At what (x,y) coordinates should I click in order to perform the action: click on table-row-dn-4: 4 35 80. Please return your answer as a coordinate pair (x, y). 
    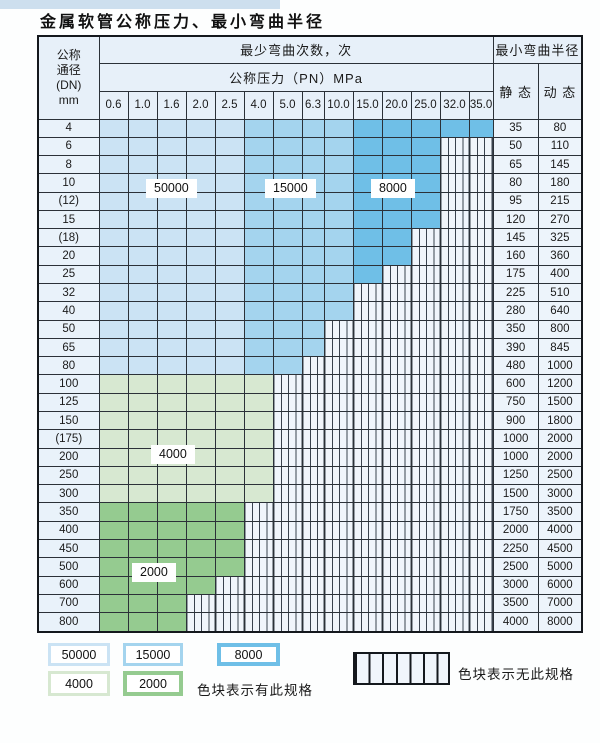
    Looking at the image, I should click on (310, 128).